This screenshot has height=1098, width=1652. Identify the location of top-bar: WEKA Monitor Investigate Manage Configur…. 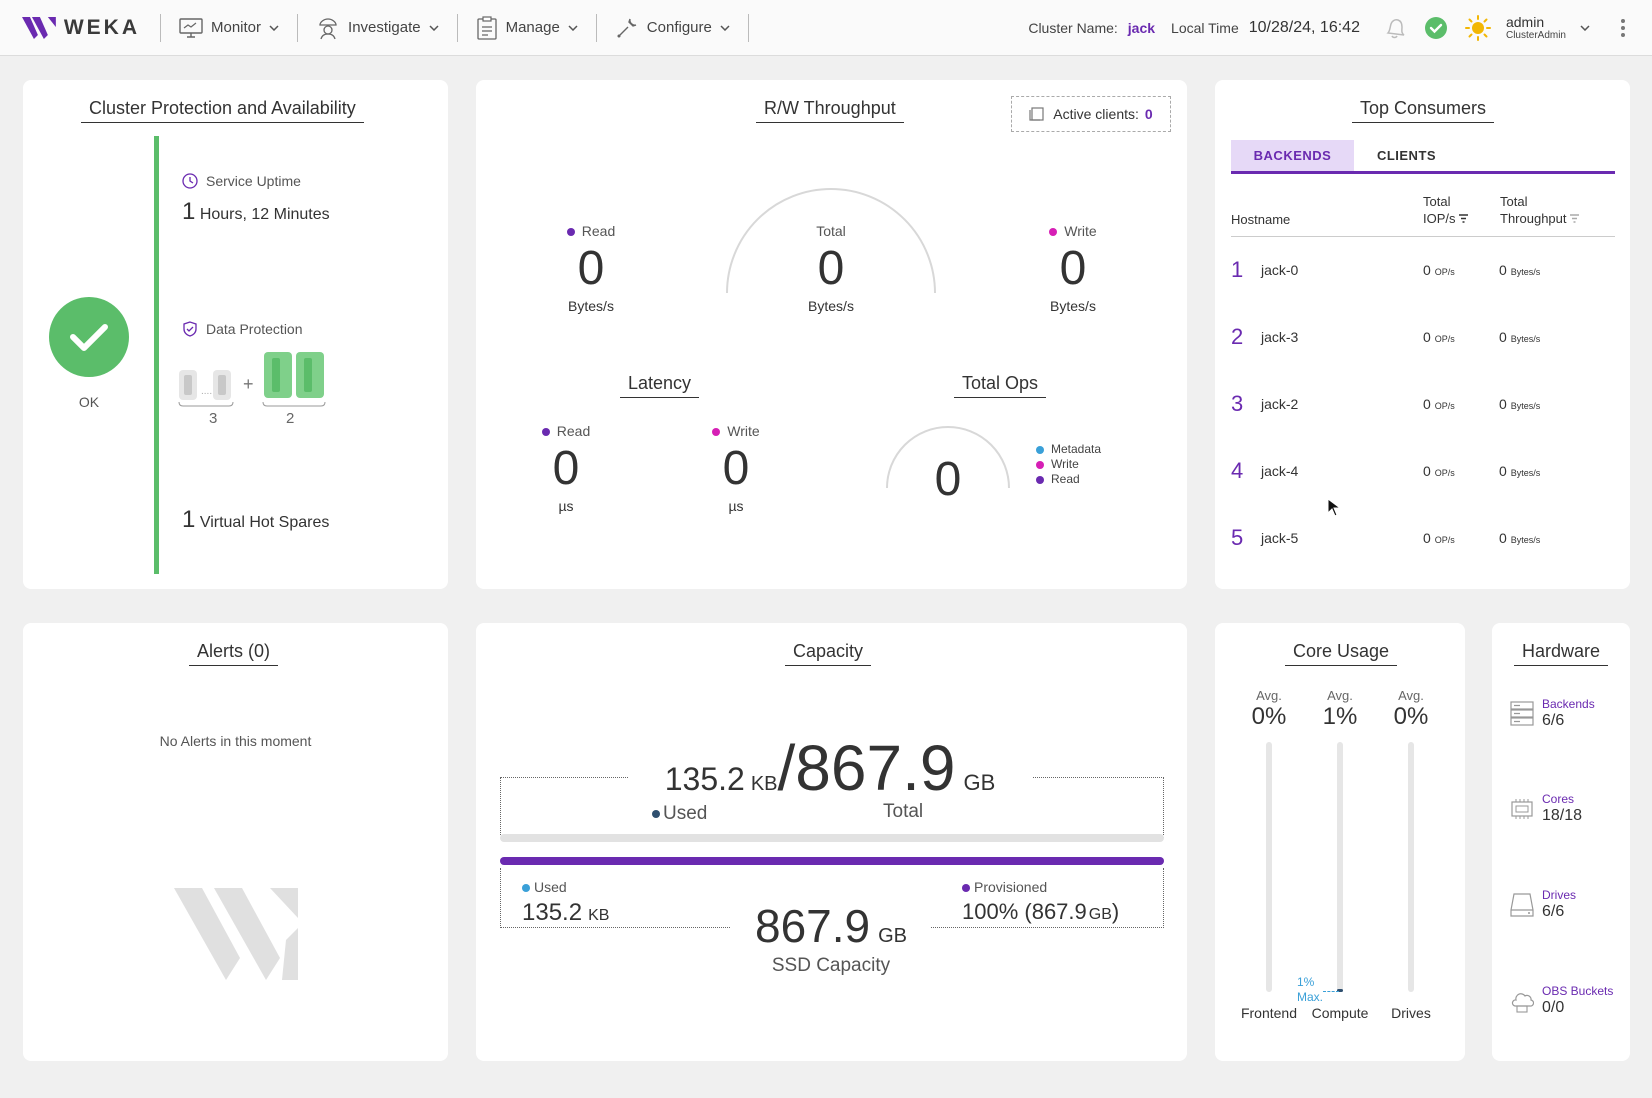
(826, 28).